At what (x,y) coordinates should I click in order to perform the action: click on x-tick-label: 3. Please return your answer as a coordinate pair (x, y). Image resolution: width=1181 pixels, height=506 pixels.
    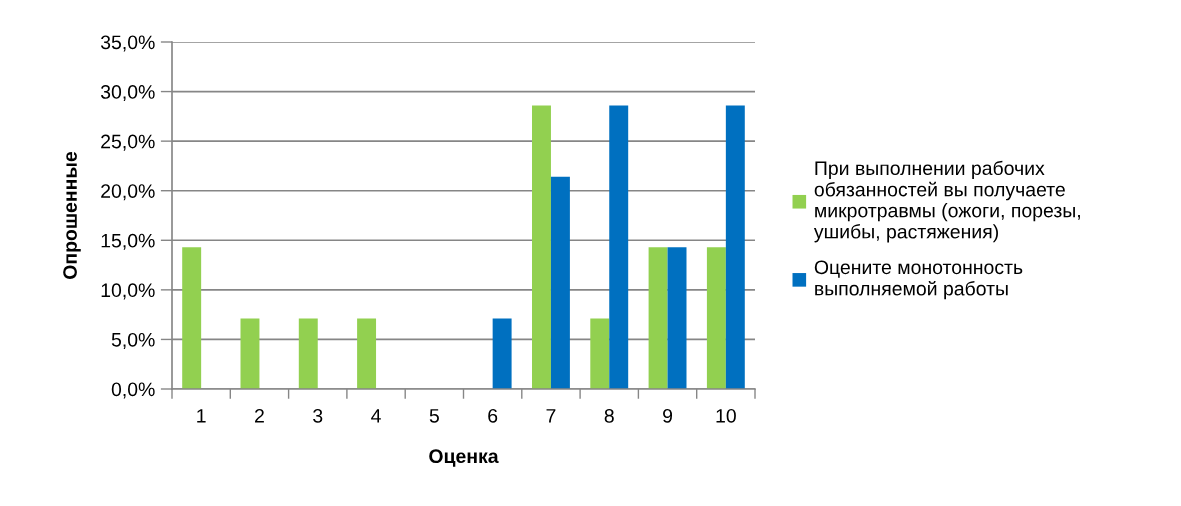
    Looking at the image, I should click on (318, 415).